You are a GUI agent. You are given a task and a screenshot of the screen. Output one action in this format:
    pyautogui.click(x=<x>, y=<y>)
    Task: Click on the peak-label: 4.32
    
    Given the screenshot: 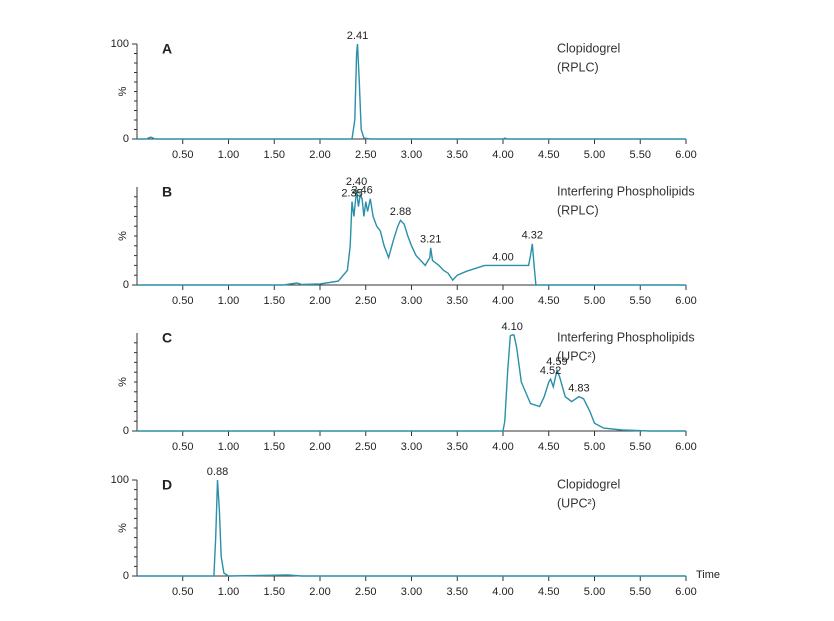 What is the action you would take?
    pyautogui.click(x=532, y=236)
    